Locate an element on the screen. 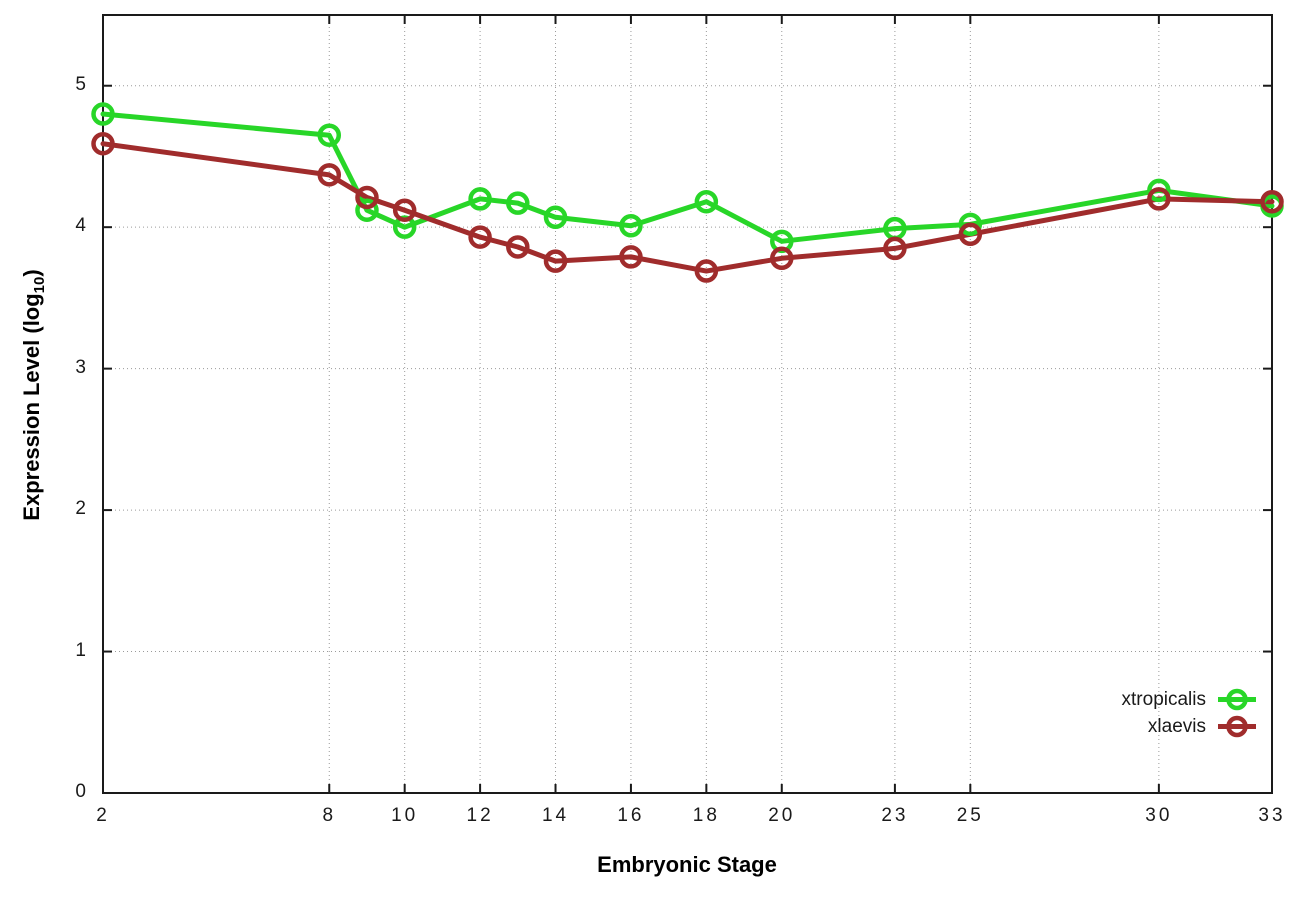  y-tick-label-4: 4 is located at coordinates (80, 226).